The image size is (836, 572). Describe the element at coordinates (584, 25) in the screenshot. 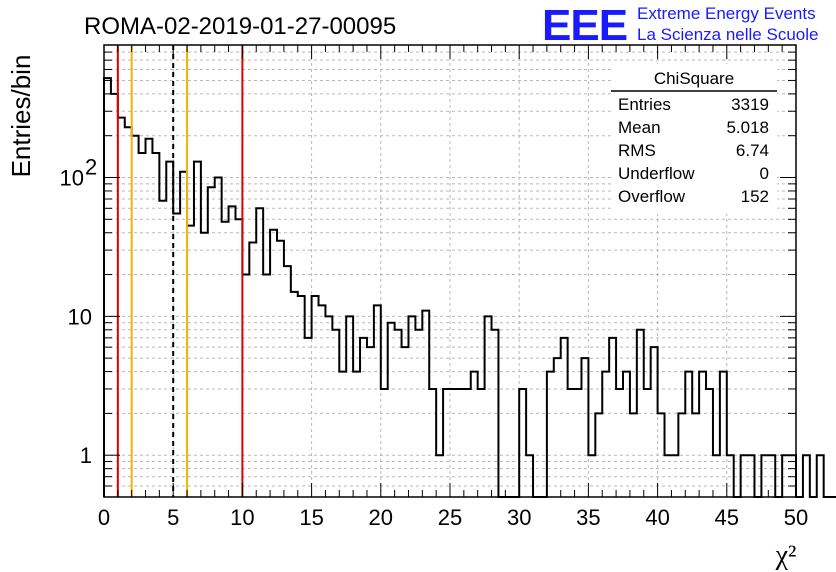

I see `eee-logo-mark: EEE` at that location.